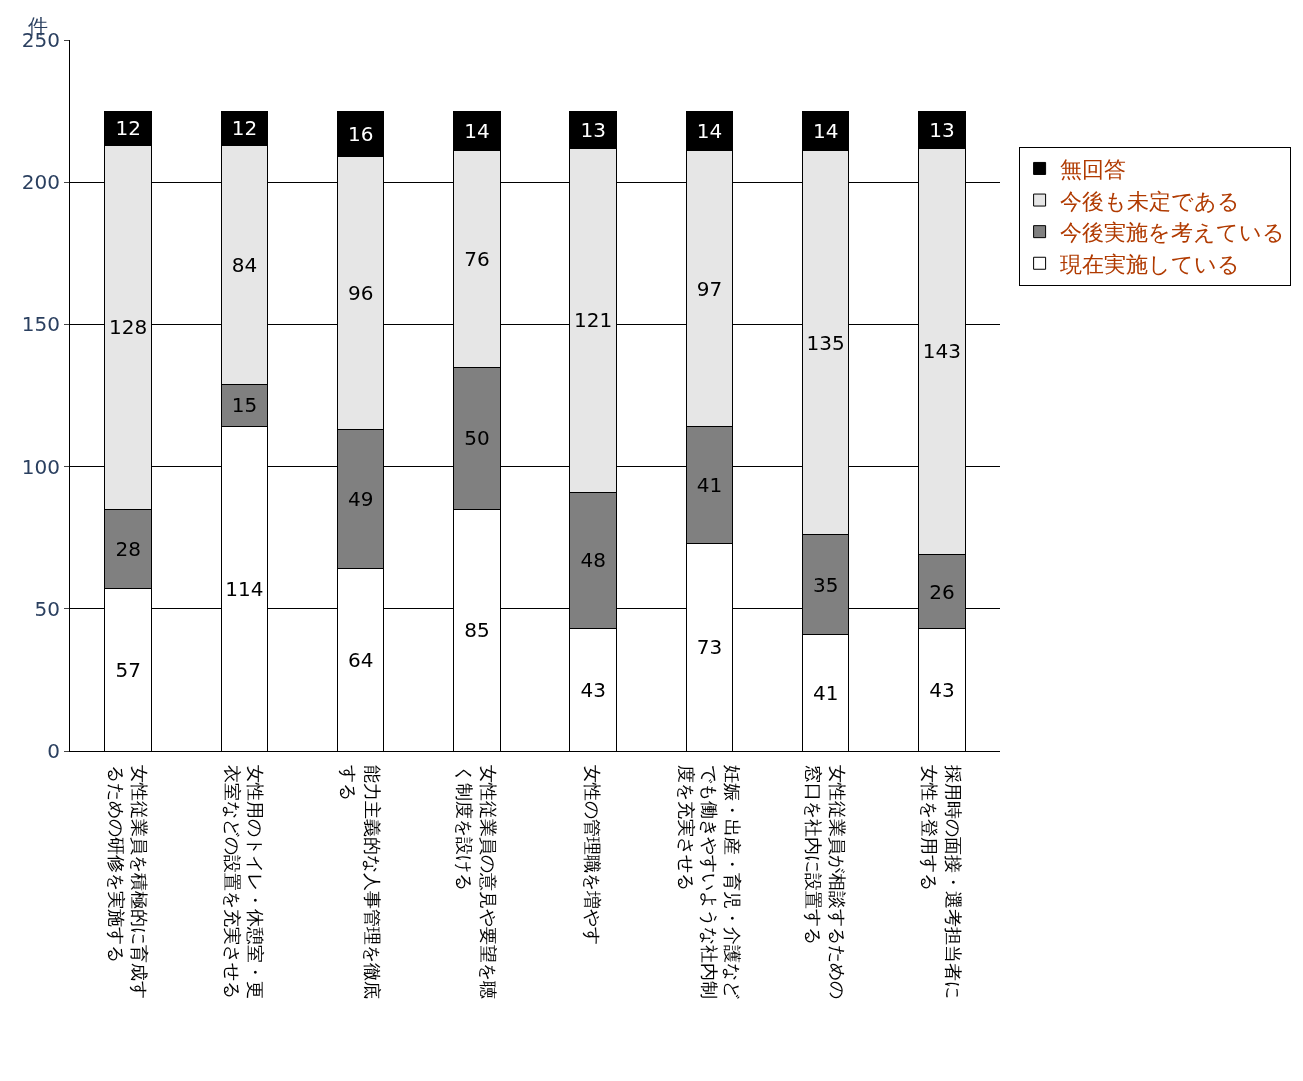 The height and width of the screenshot is (1081, 1303). I want to click on data-label: 114, so click(244, 588).